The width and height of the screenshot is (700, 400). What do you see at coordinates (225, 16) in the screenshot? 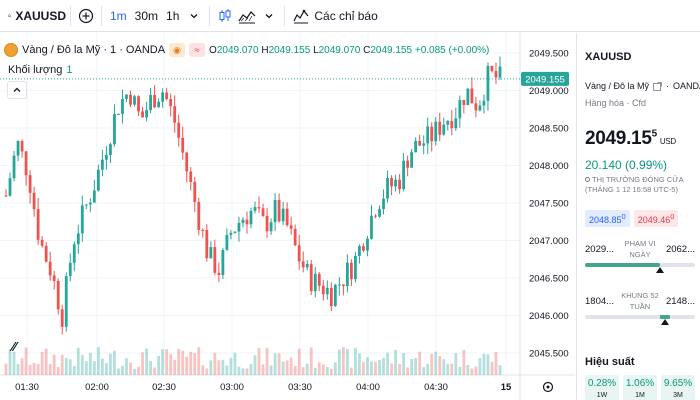
I see `bar-style-button` at bounding box center [225, 16].